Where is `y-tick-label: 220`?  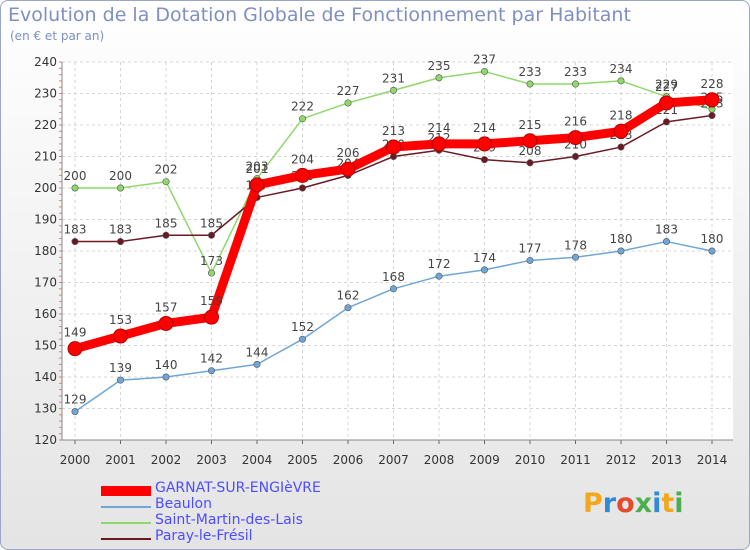 y-tick-label: 220 is located at coordinates (45, 125).